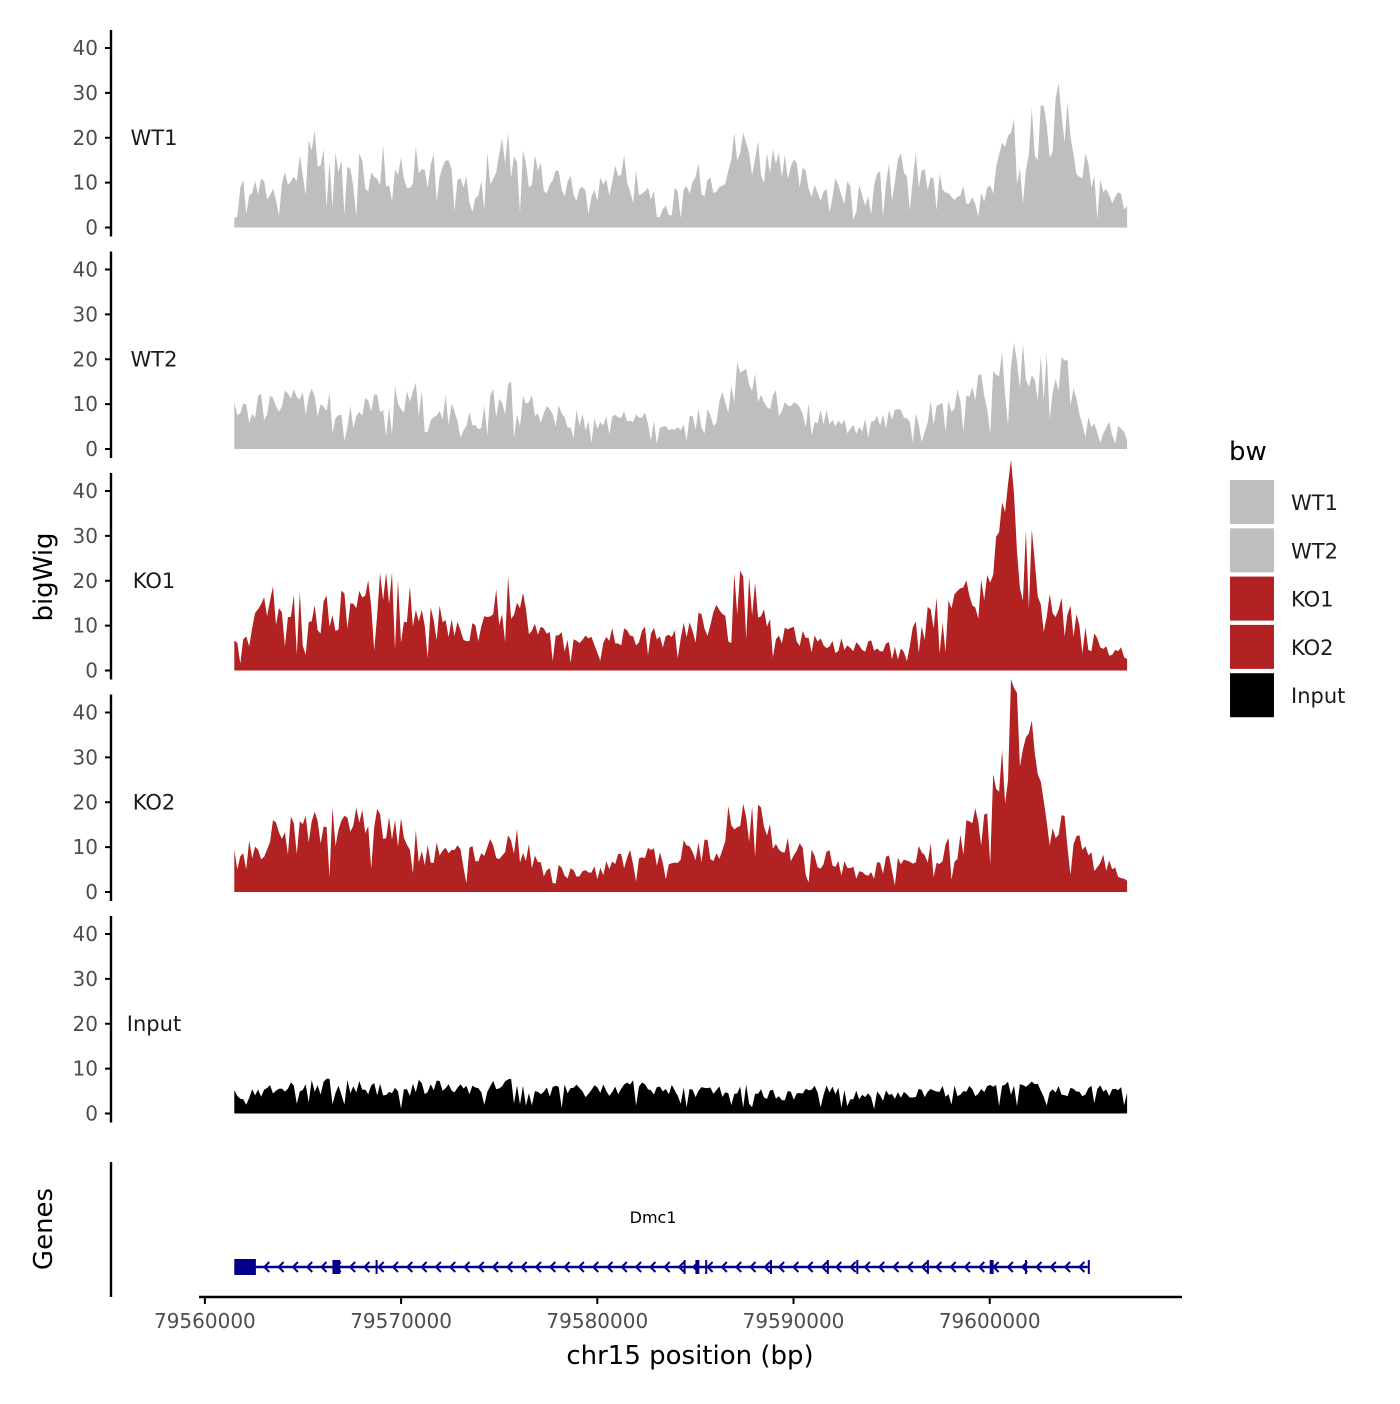 The width and height of the screenshot is (1400, 1404). I want to click on area-wt1, so click(681, 155).